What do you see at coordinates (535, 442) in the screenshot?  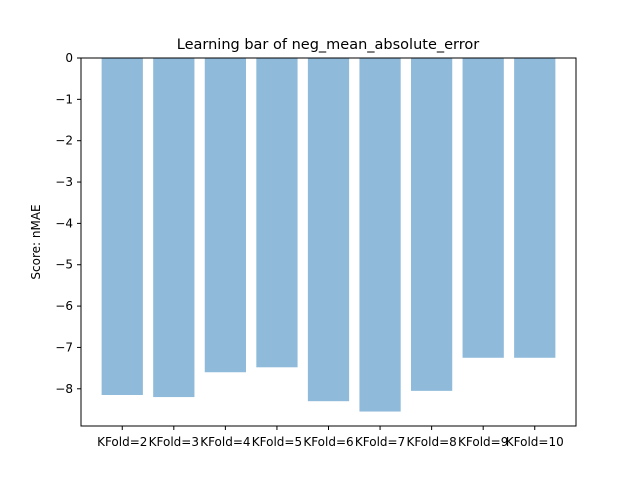 I see `x-tick-label: KFold=10` at bounding box center [535, 442].